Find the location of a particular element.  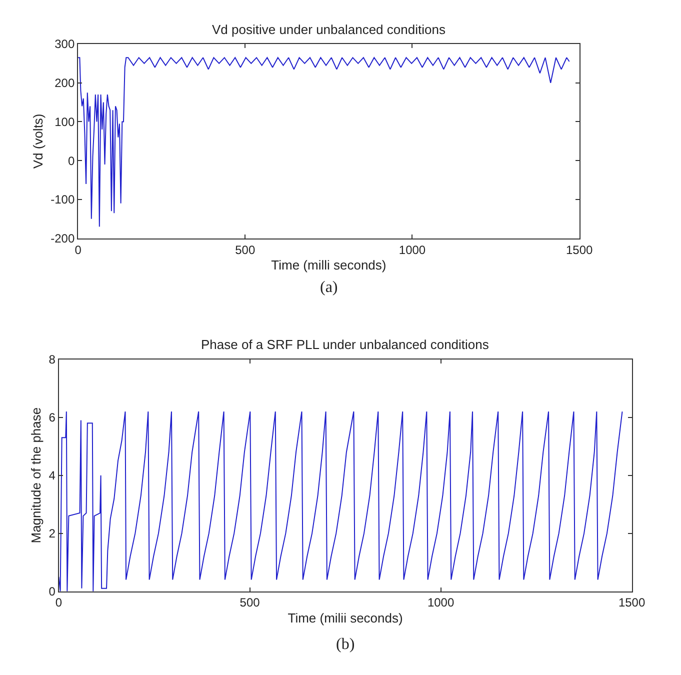

y-tick-label: 6 is located at coordinates (52, 417).